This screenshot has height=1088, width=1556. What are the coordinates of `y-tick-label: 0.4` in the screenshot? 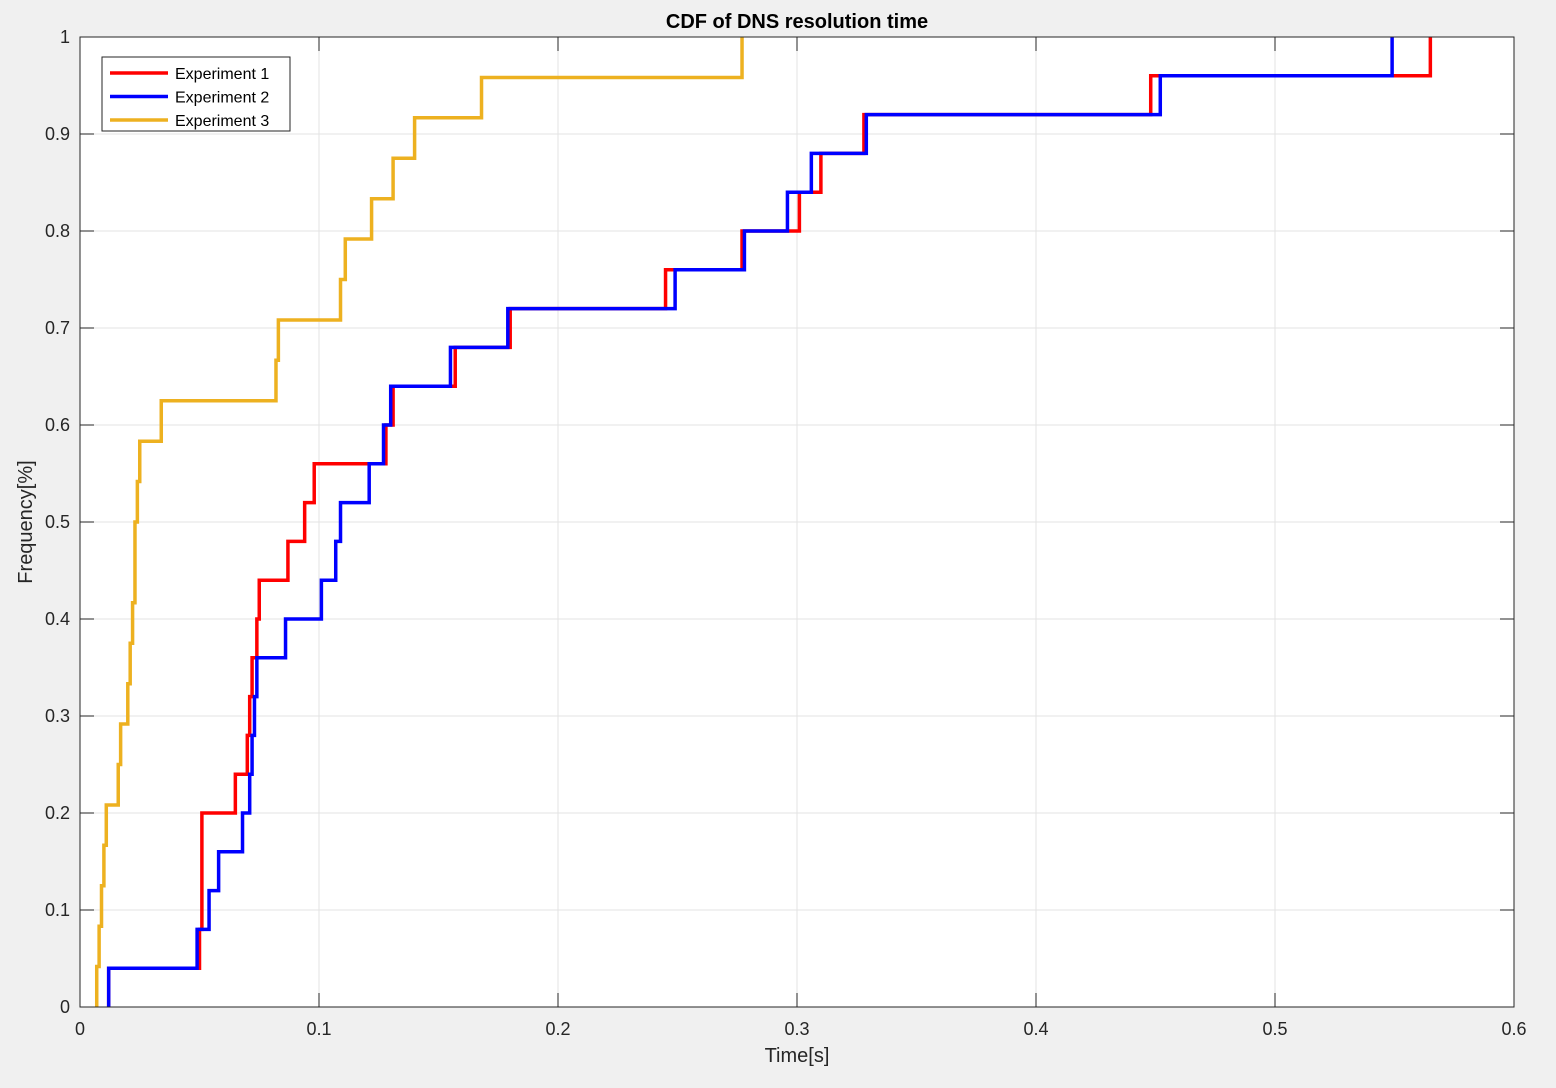 It's located at (57, 619).